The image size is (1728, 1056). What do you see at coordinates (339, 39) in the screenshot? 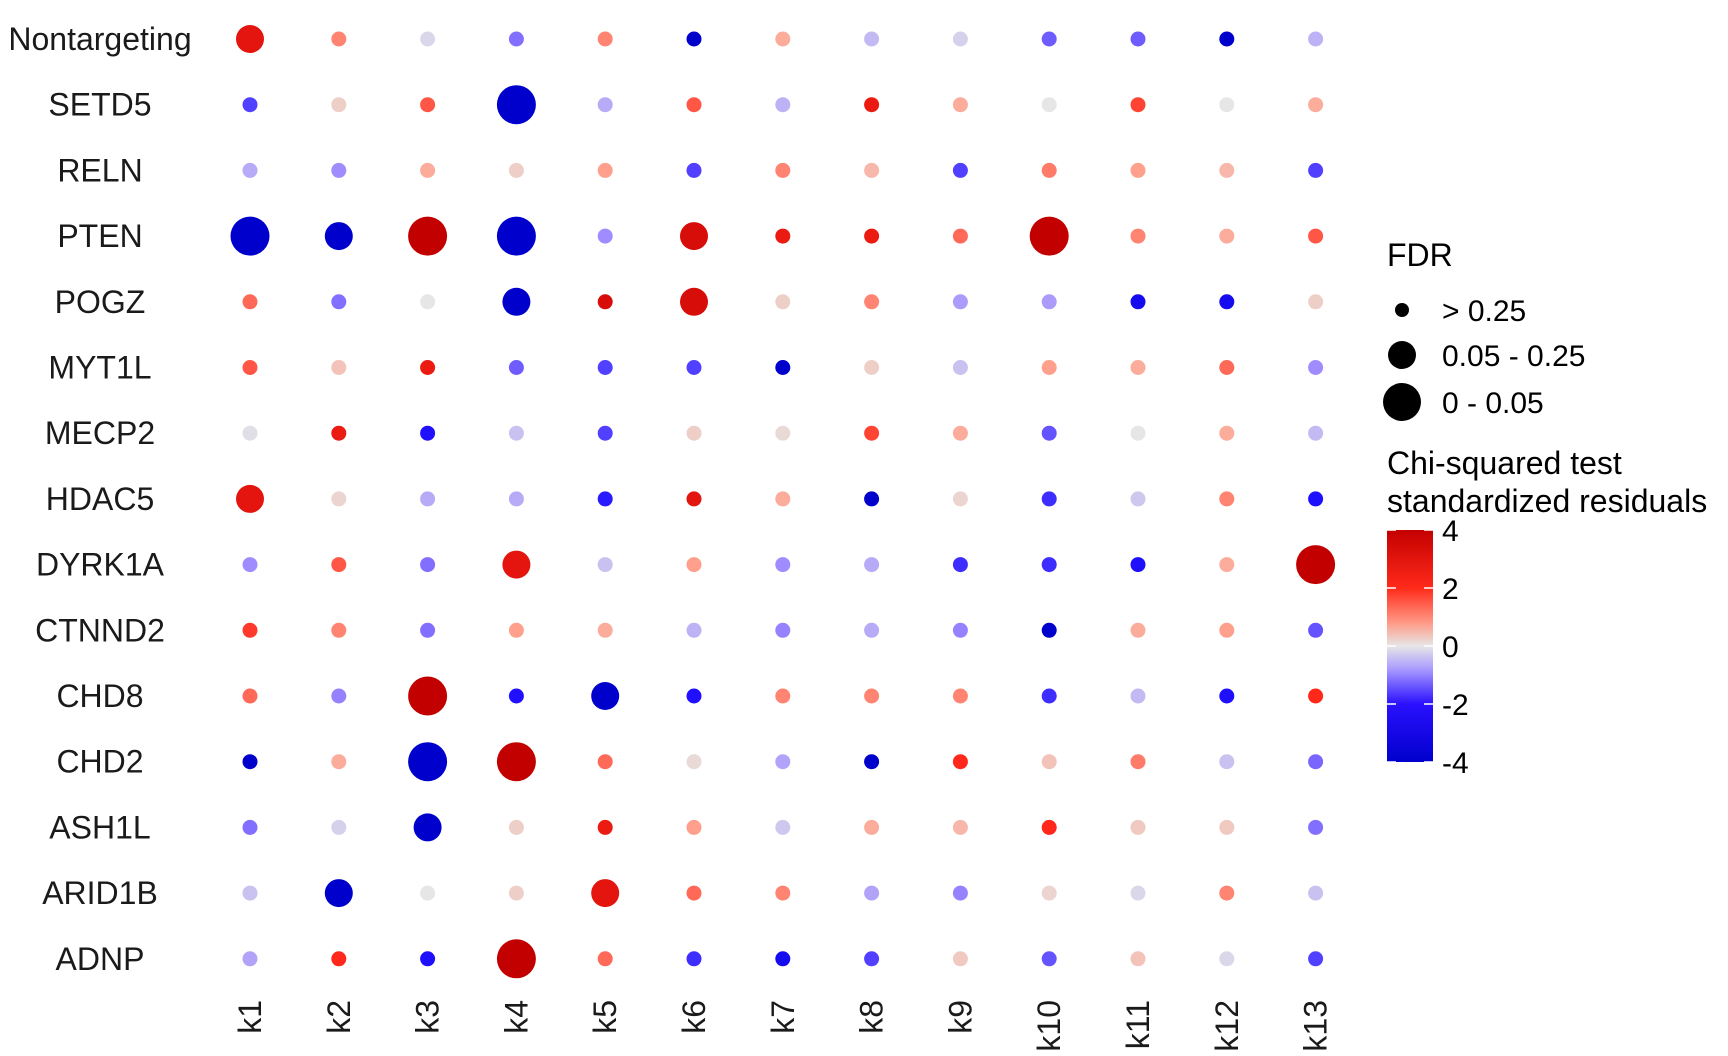
I see `dot-Nontargeting-k2` at bounding box center [339, 39].